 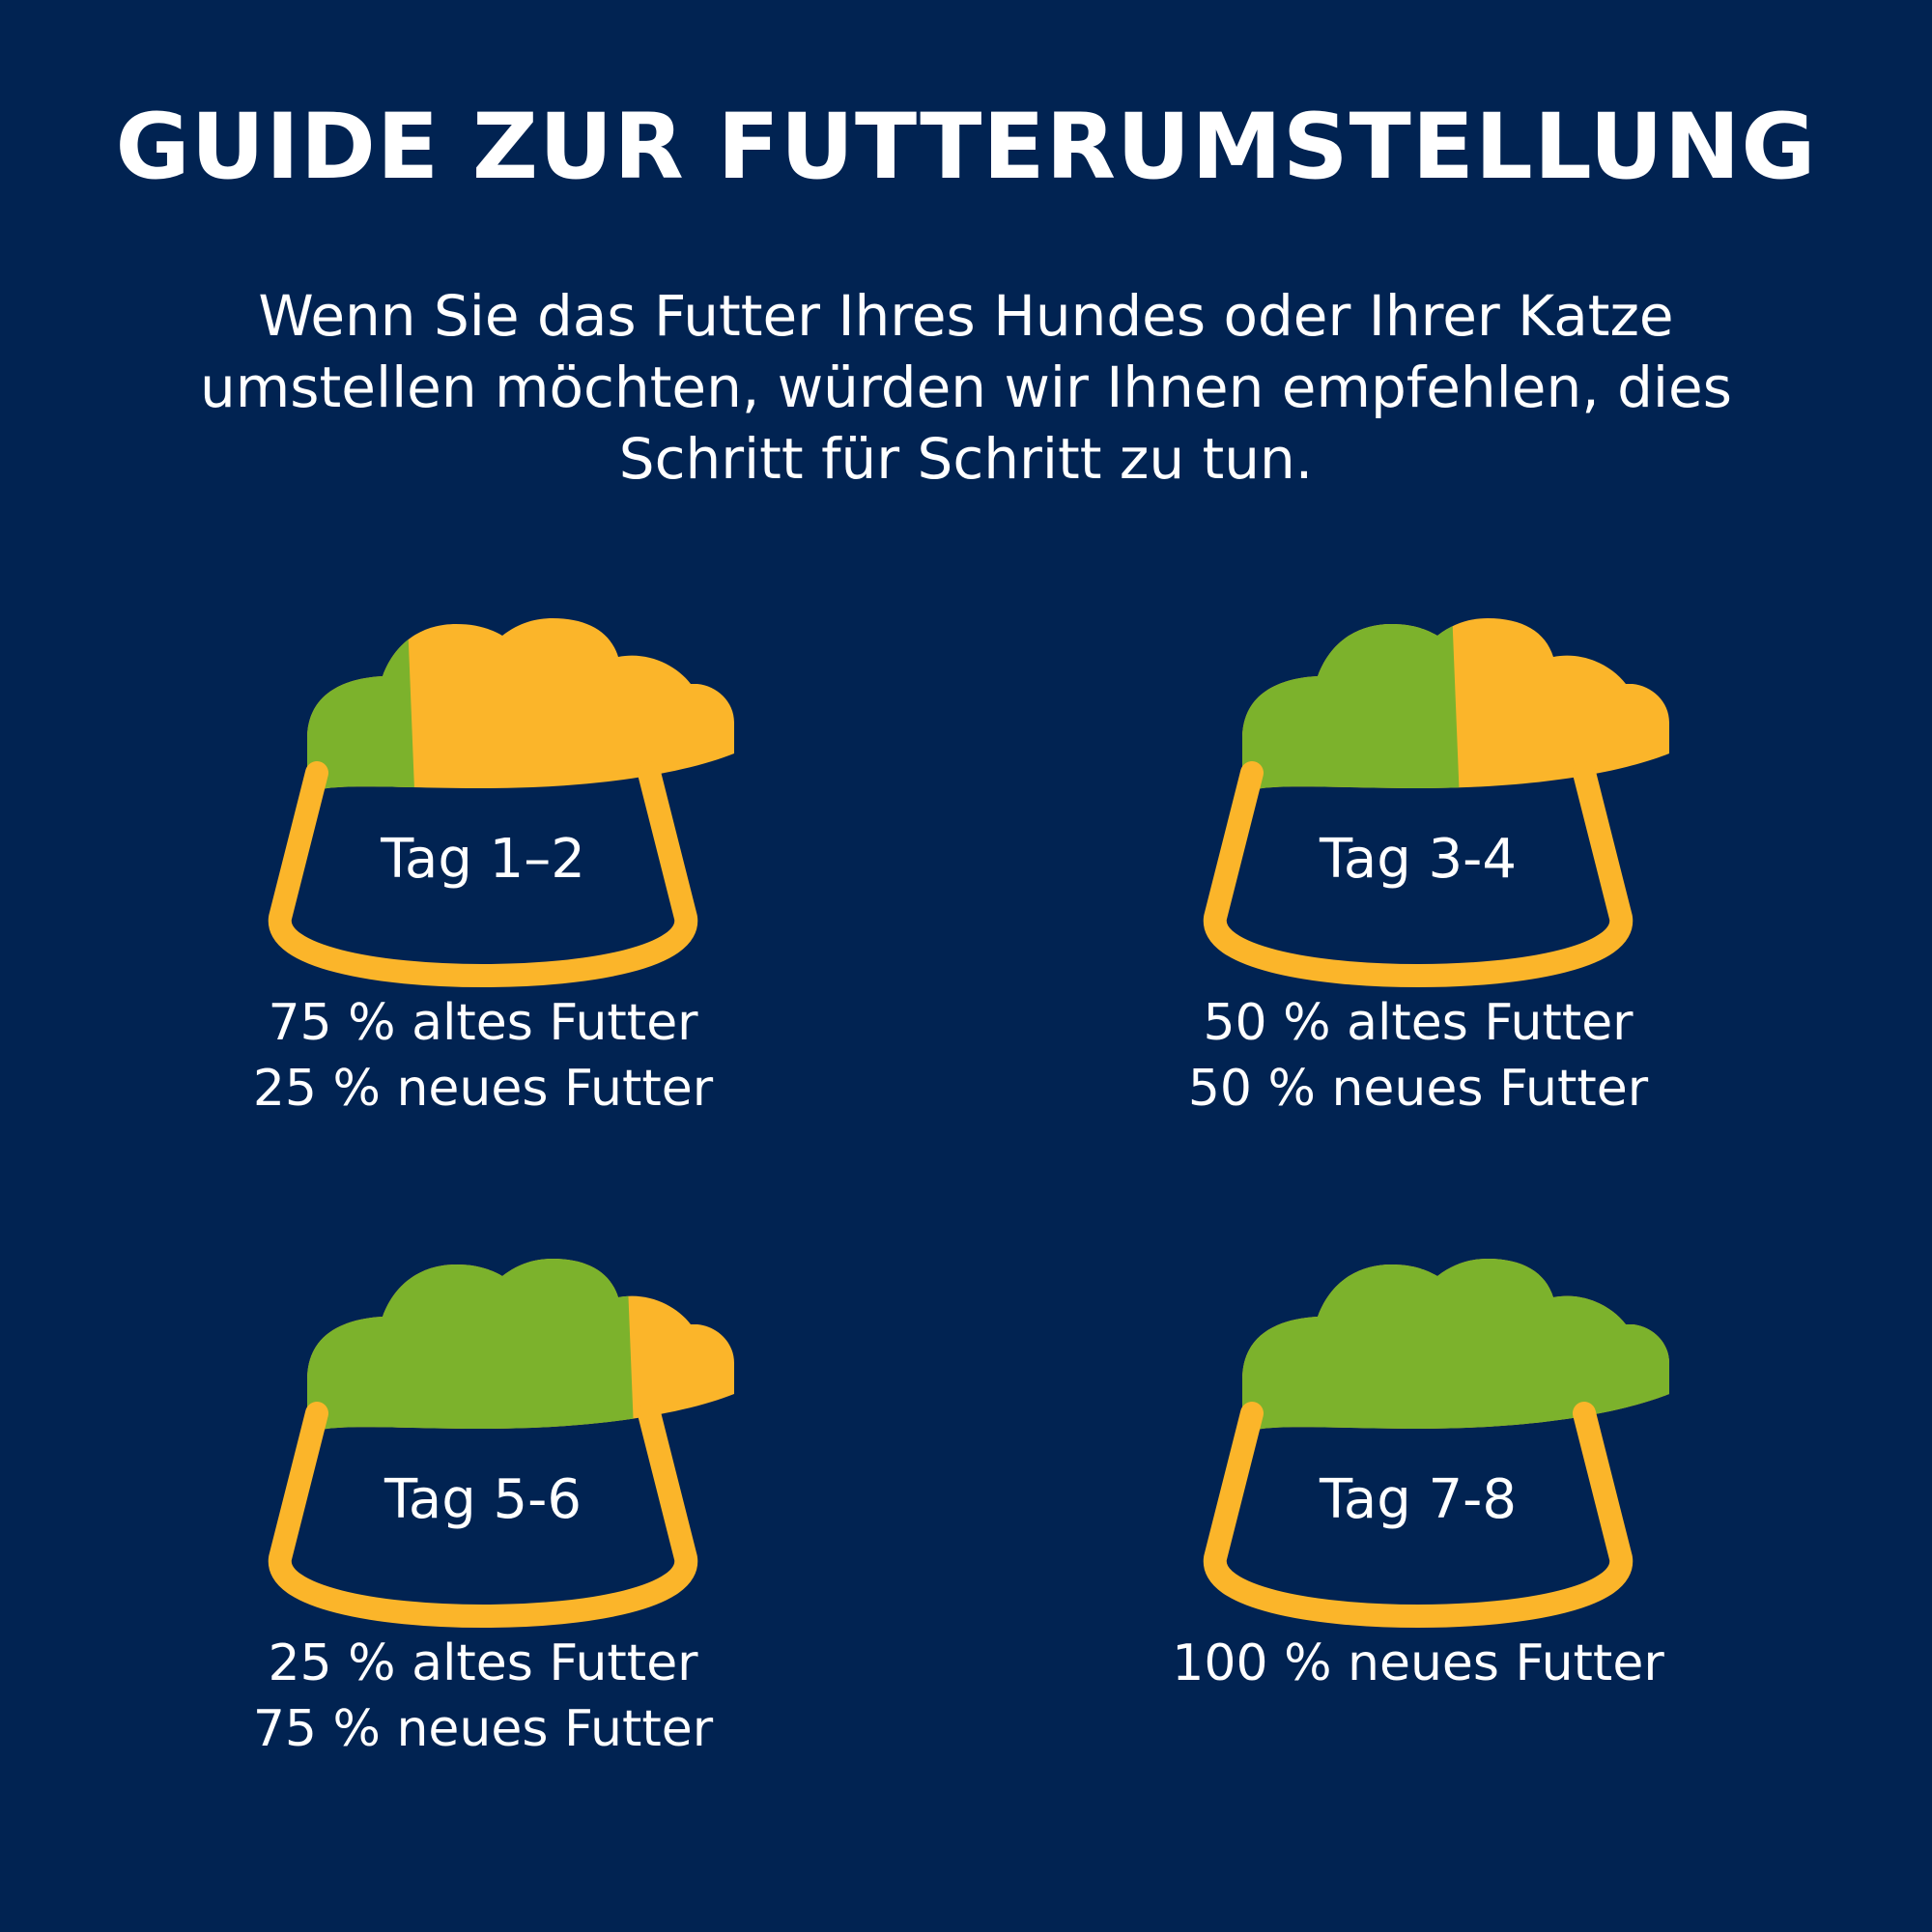 What do you see at coordinates (966, 459) in the screenshot?
I see `intro-line-3: Schritt für Schritt zu tun.` at bounding box center [966, 459].